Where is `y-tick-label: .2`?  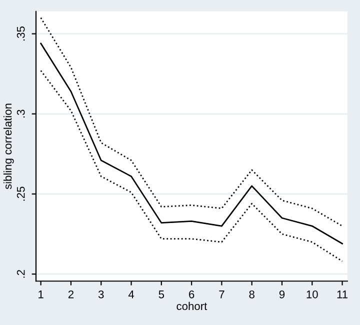
y-tick-label: .2 is located at coordinates (20, 274).